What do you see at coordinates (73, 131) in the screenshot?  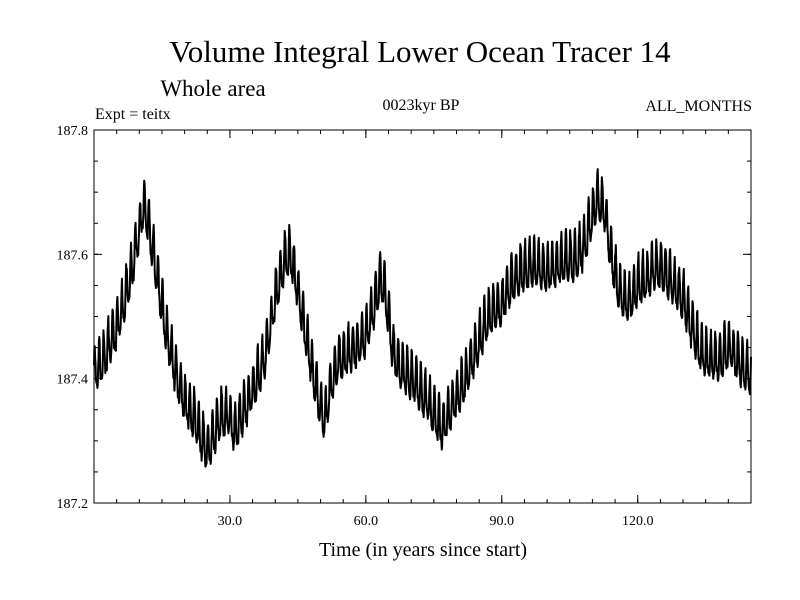 I see `y-tick-label: 187.8` at bounding box center [73, 131].